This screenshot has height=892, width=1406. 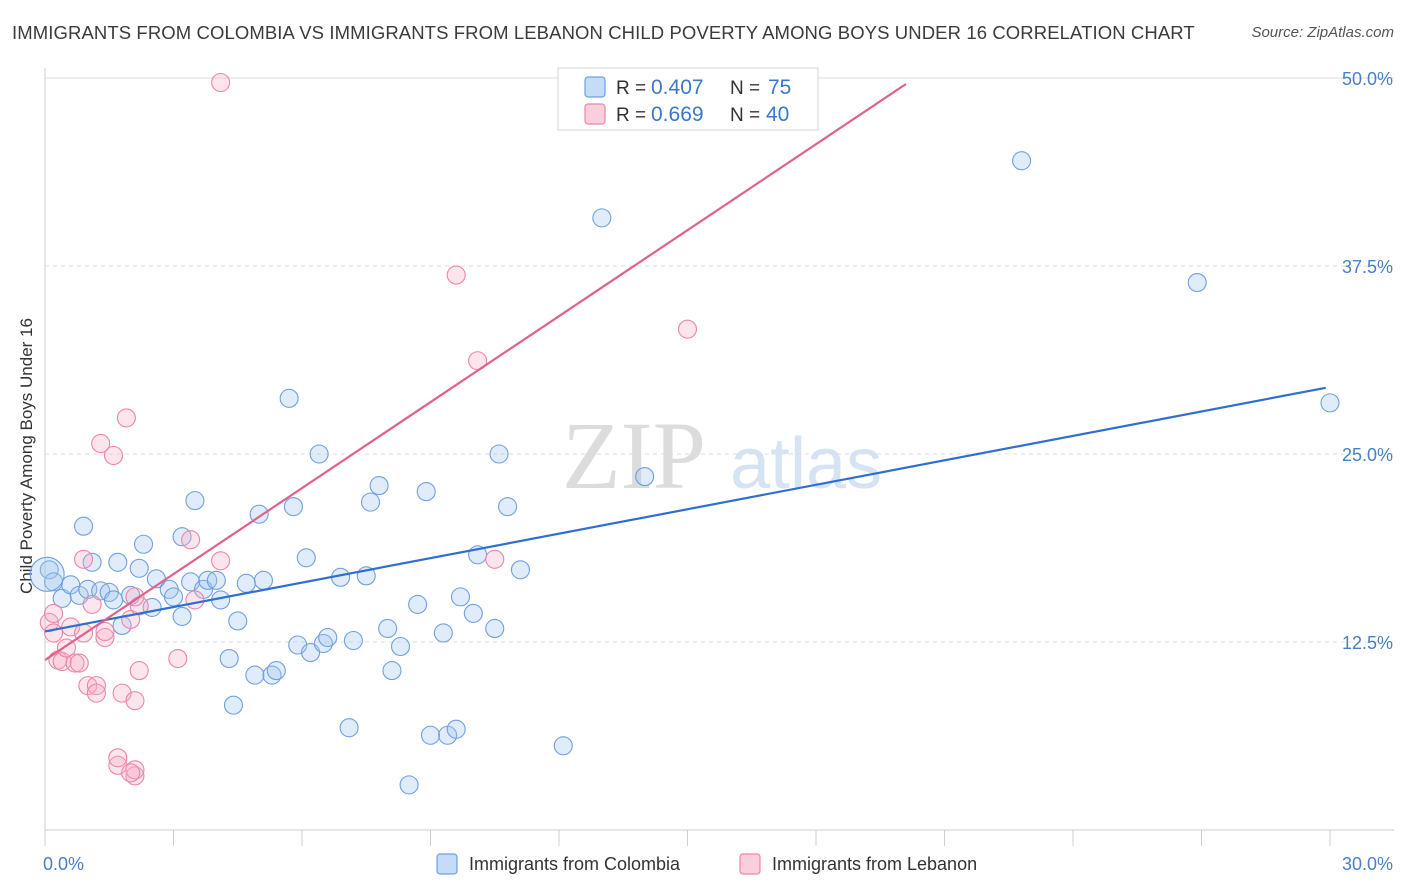 What do you see at coordinates (633, 88) in the screenshot?
I see `legend-r-label-colombia: R =` at bounding box center [633, 88].